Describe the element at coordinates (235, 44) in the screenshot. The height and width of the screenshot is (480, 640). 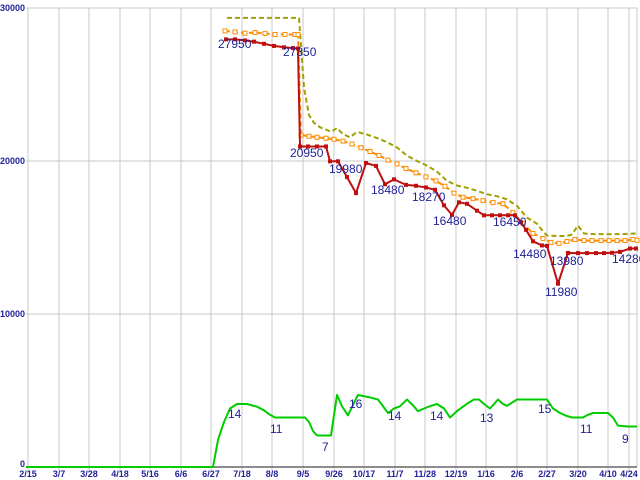
I see `price-label-27950: 27950` at that location.